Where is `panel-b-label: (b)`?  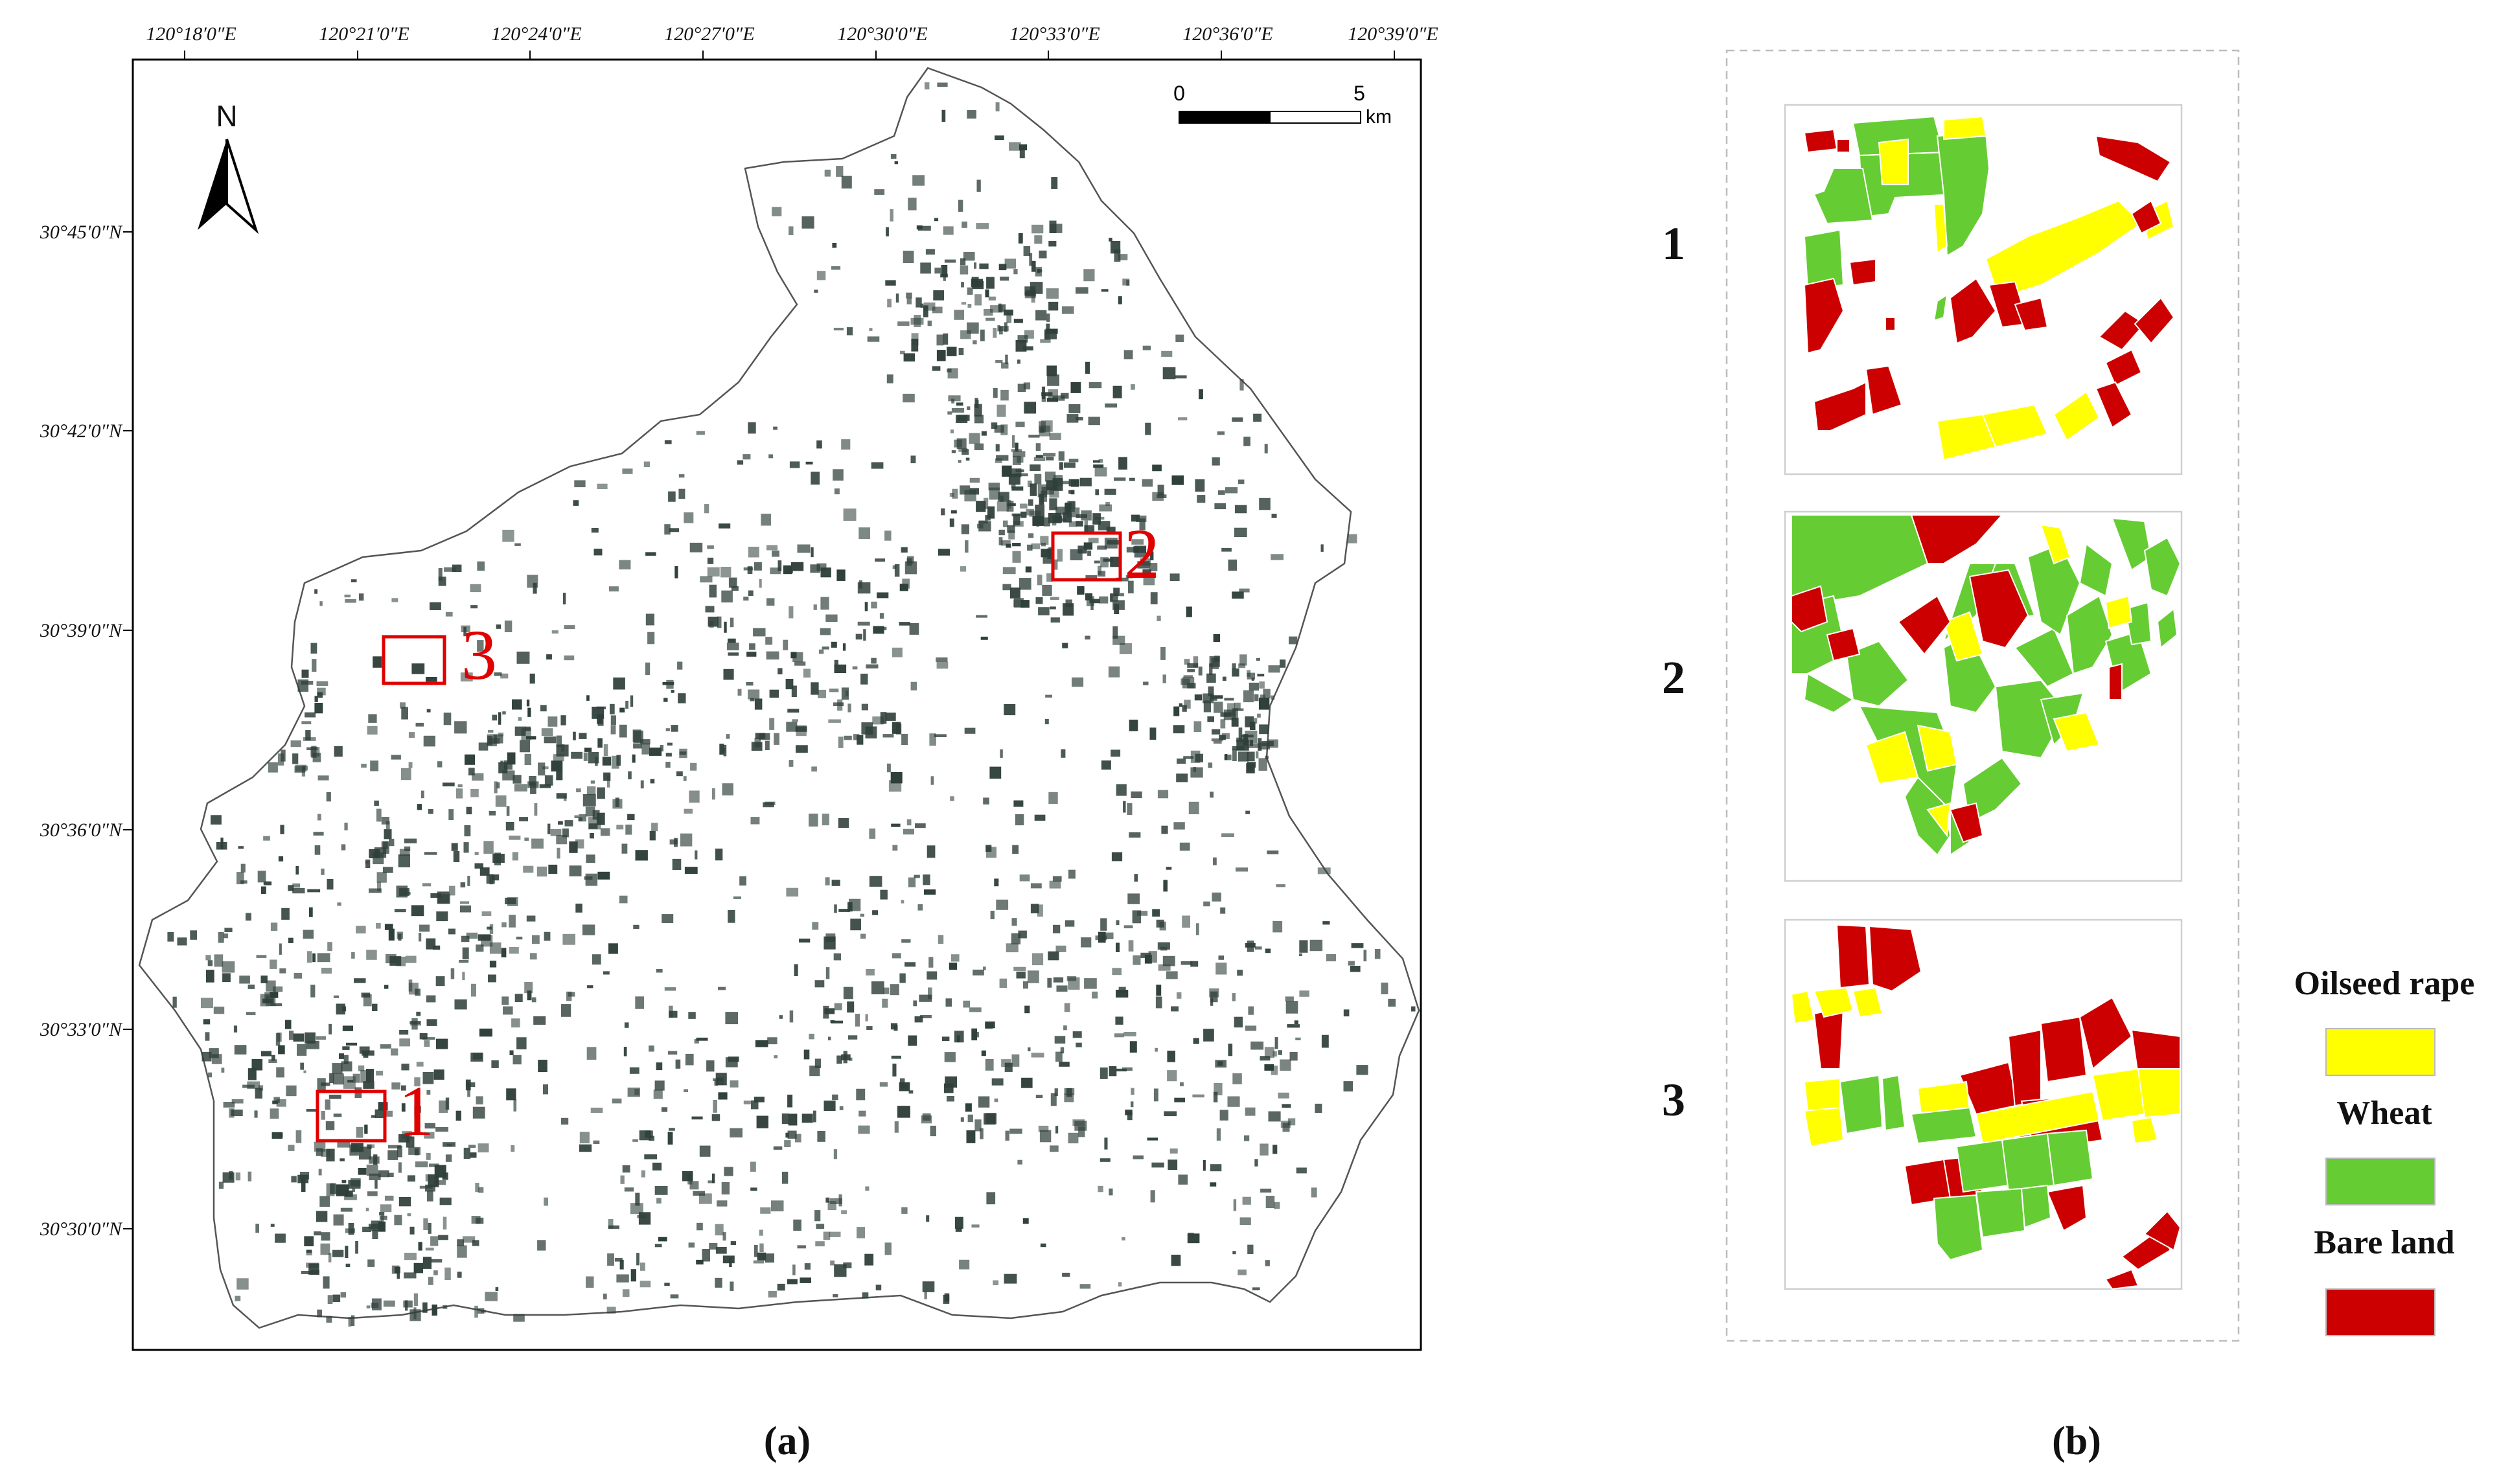
panel-b-label: (b) is located at coordinates (2077, 1441).